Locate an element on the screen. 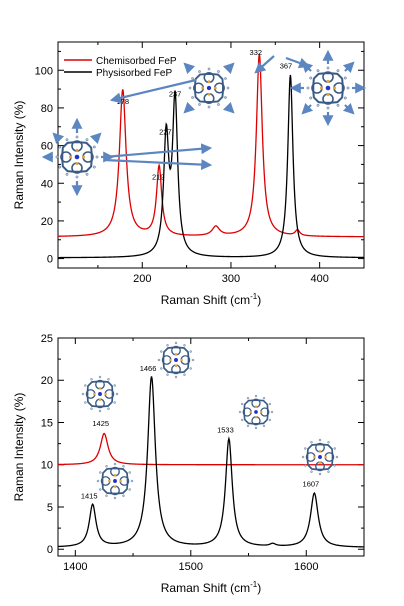  peak-label: 1533 is located at coordinates (225, 430).